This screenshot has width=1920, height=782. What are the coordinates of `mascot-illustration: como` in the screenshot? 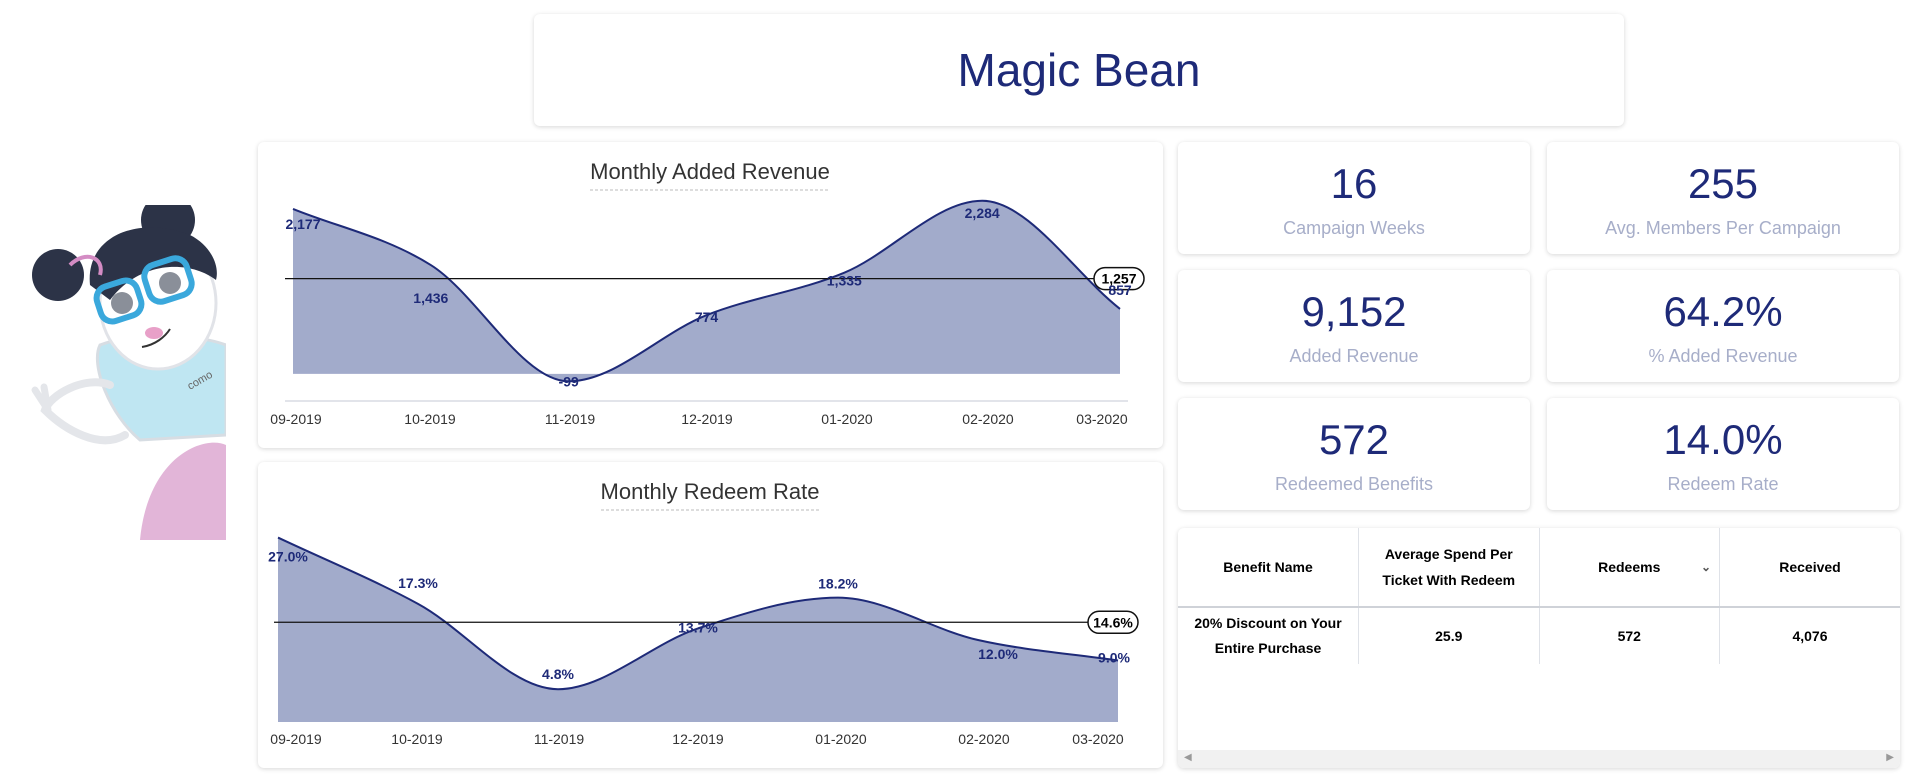 It's located at (128, 372).